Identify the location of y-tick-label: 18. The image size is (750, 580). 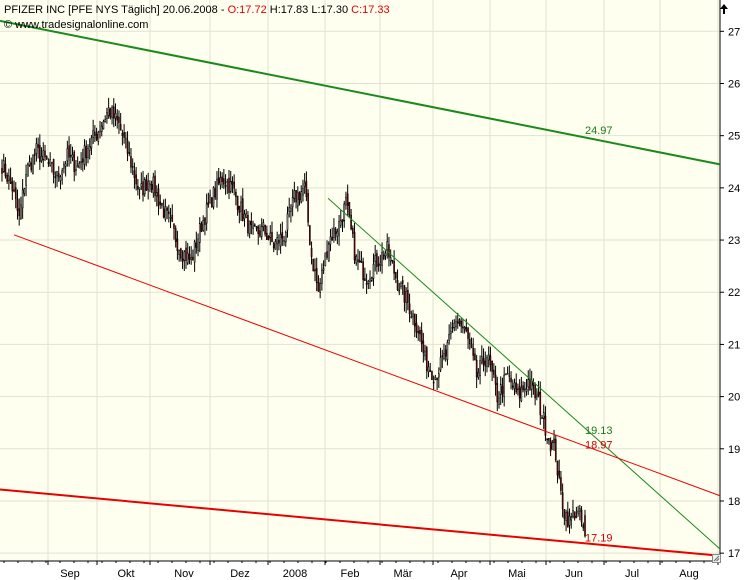
(734, 502).